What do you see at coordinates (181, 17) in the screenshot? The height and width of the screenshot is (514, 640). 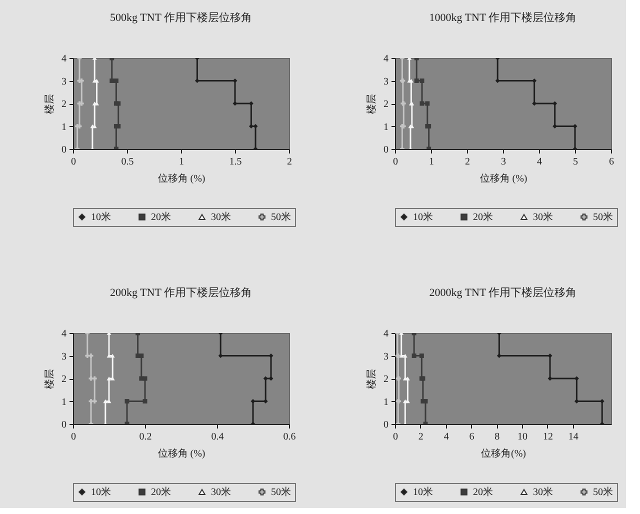 I see `chart-title: 500kg TNT 作用下楼层位移角` at bounding box center [181, 17].